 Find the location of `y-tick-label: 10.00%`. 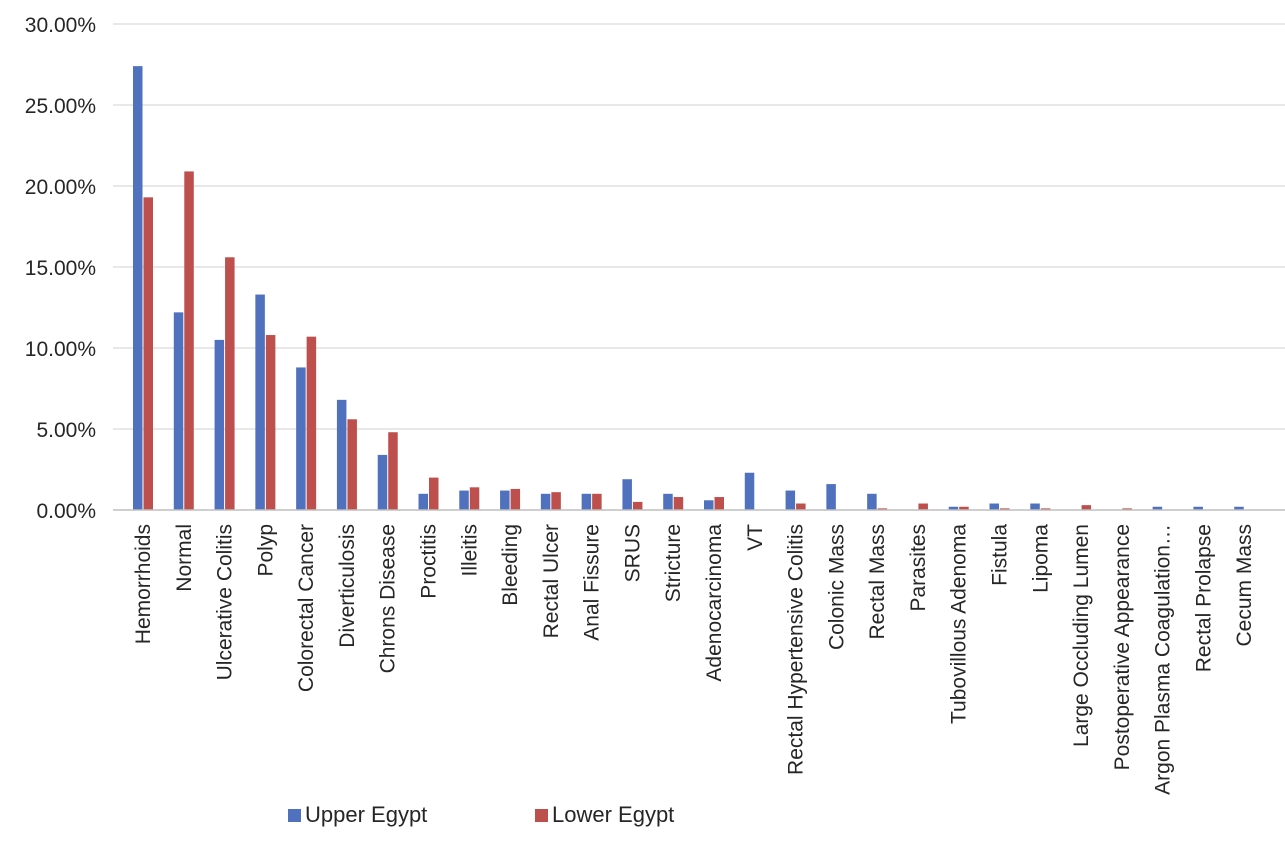

y-tick-label: 10.00% is located at coordinates (60, 349).